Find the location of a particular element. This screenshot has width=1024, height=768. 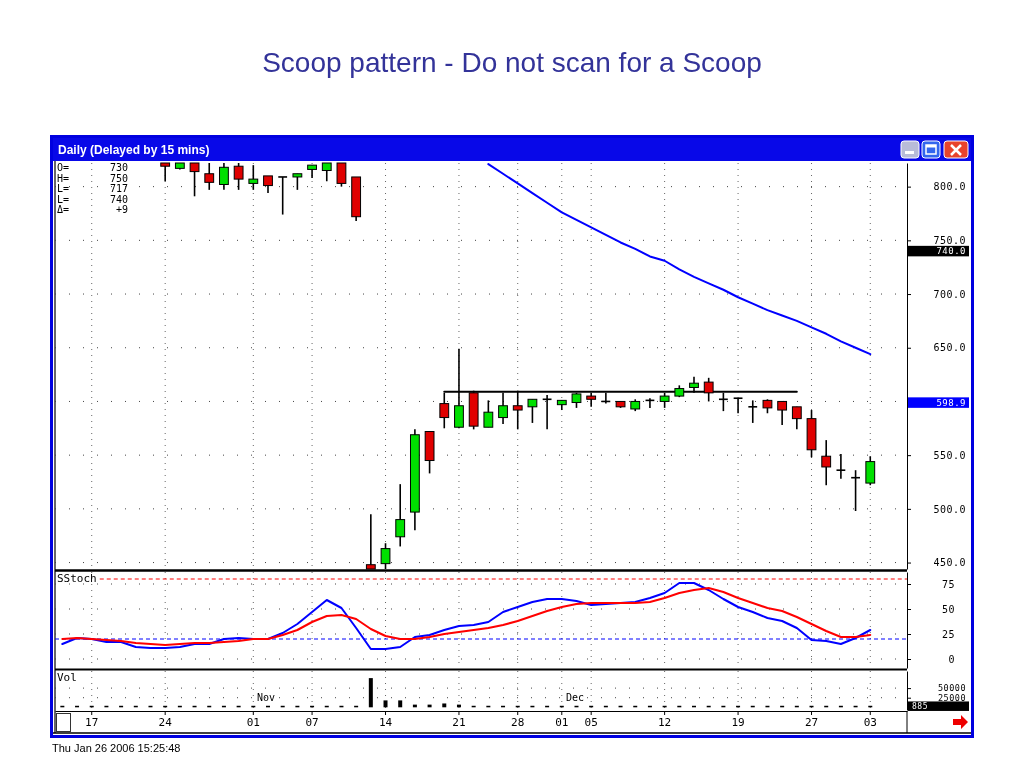

chart-subtitle: Daily (Delayed by 15 mins) is located at coordinates (134, 150).